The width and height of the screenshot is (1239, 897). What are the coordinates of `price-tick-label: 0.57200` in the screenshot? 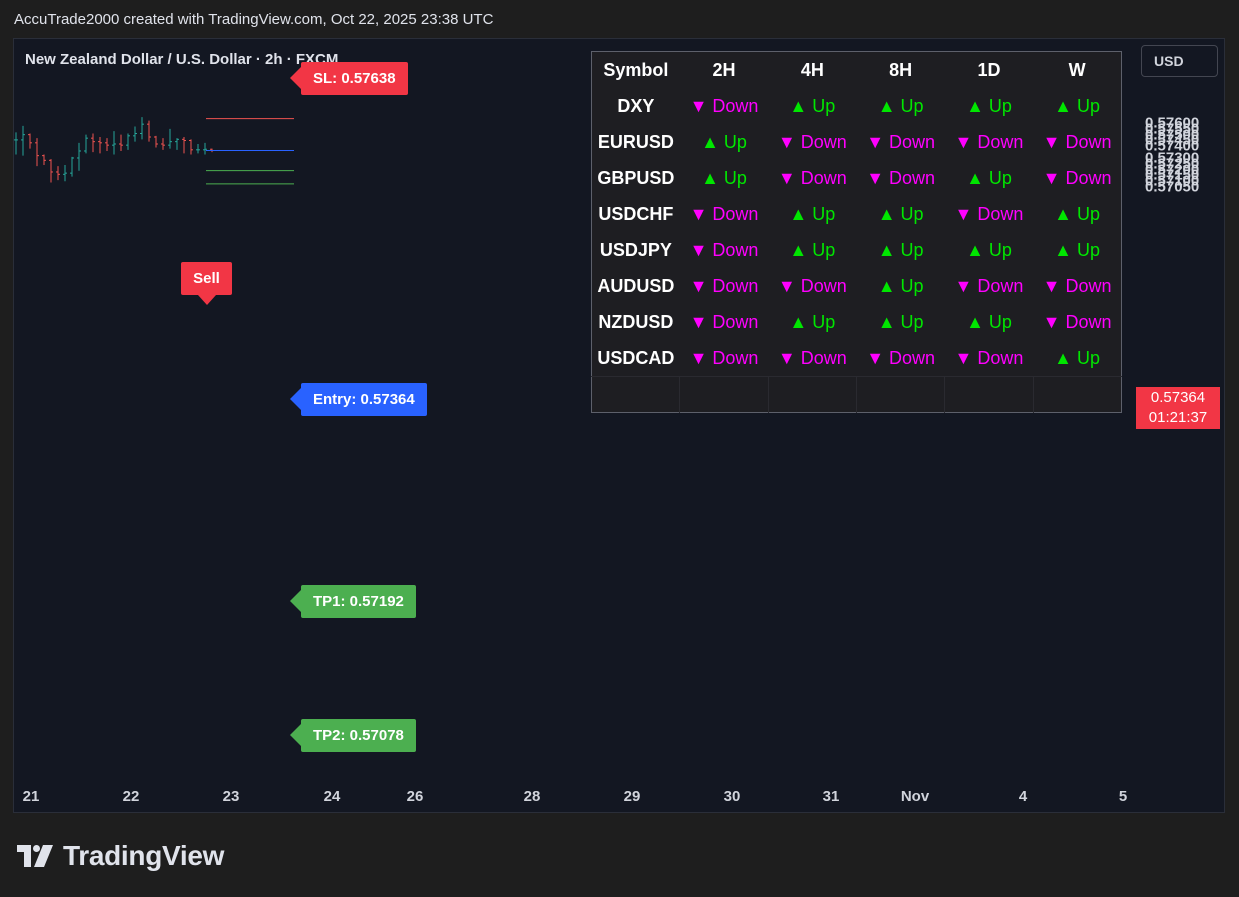 It's located at (1172, 170).